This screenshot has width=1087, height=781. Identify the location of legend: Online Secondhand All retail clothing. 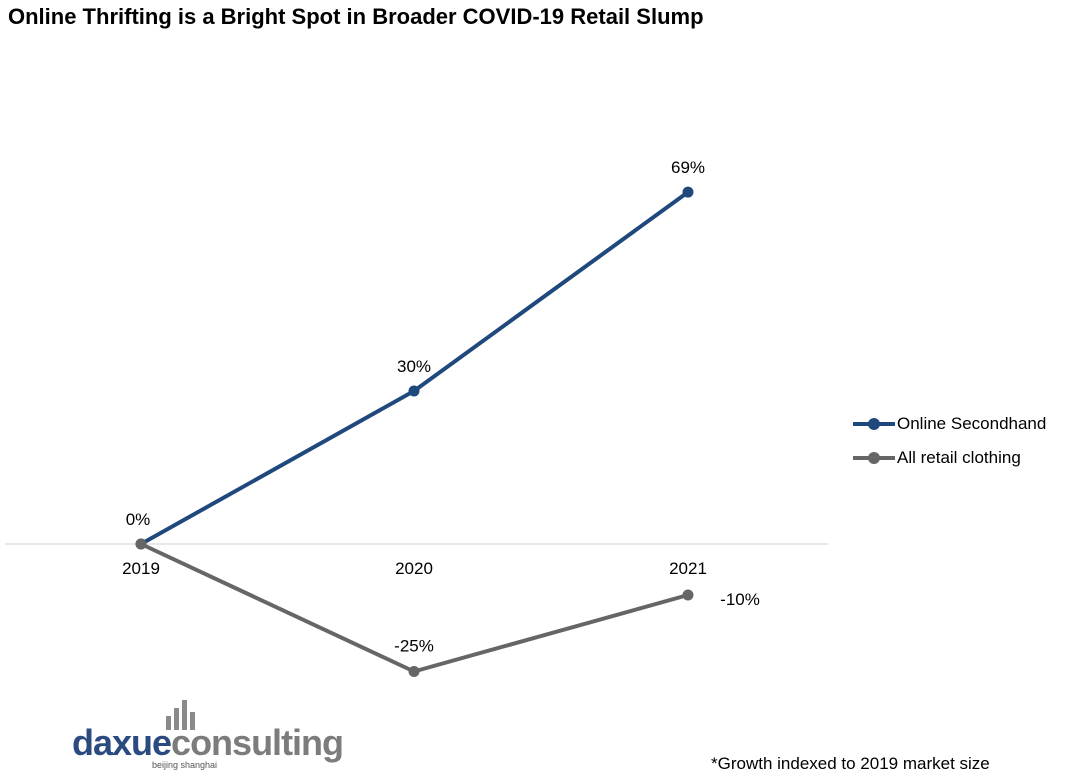
(949, 441).